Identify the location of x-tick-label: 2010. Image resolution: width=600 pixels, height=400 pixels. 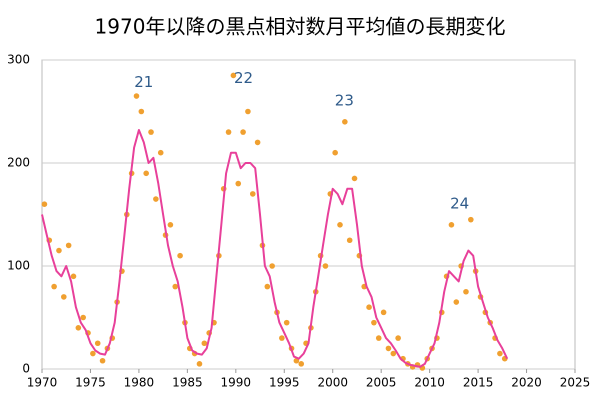
(429, 383).